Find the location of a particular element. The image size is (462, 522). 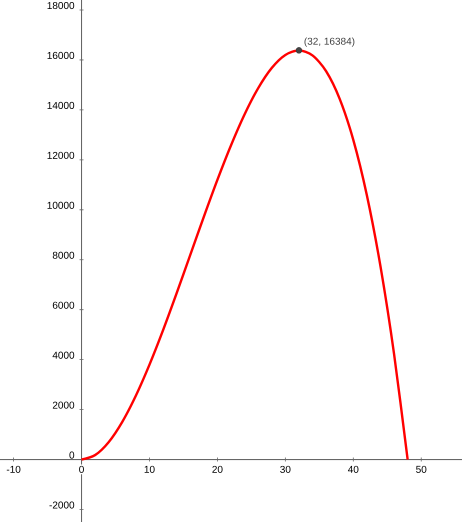

x-tick-label: -10 is located at coordinates (13, 469).